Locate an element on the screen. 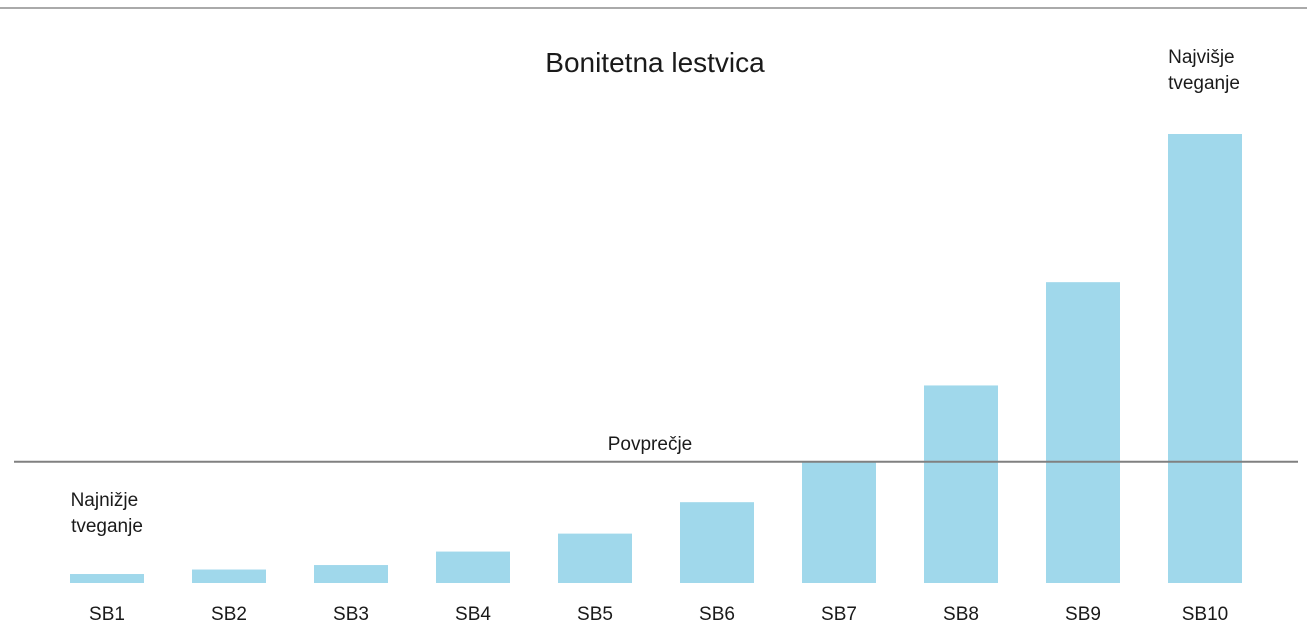 Image resolution: width=1307 pixels, height=634 pixels. x-tick-label-sb3: SB3 is located at coordinates (351, 614).